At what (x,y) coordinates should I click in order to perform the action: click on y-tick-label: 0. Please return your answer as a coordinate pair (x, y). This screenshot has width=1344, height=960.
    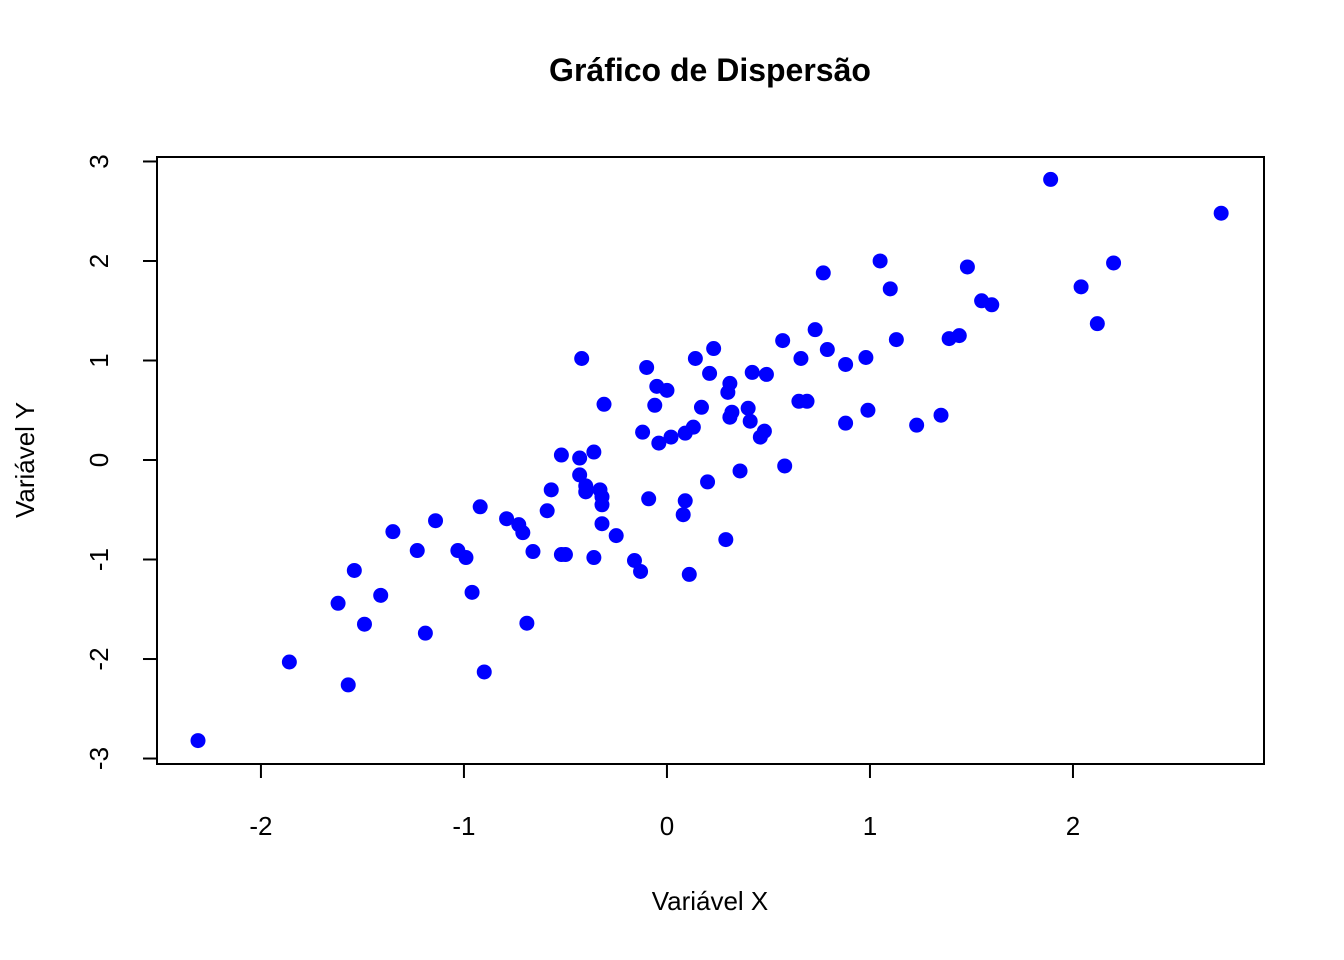
    Looking at the image, I should click on (99, 460).